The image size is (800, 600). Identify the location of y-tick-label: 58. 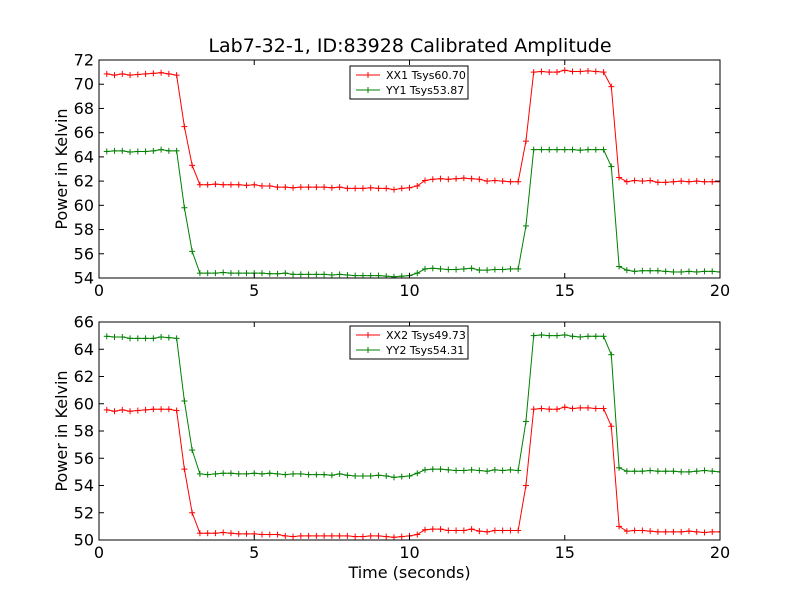
(84, 229).